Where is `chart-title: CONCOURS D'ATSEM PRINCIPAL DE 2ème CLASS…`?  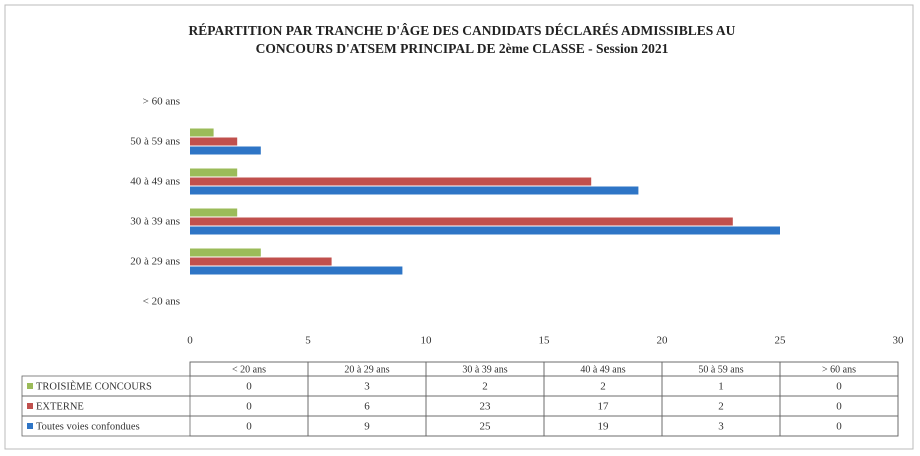 chart-title: CONCOURS D'ATSEM PRINCIPAL DE 2ème CLASS… is located at coordinates (462, 48).